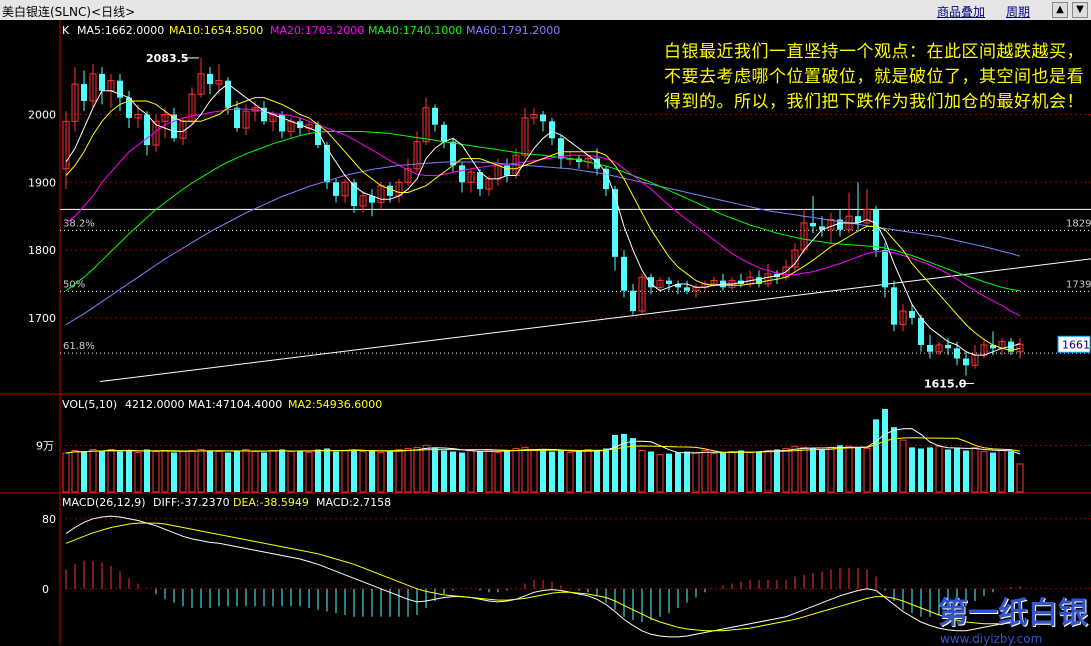  Describe the element at coordinates (79, 223) in the screenshot. I see `fib-label: 38.2%` at that location.